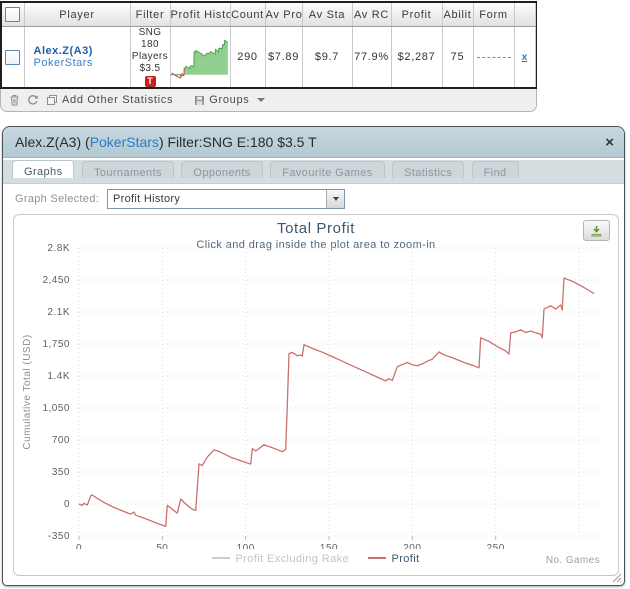 The height and width of the screenshot is (589, 630). What do you see at coordinates (222, 170) in the screenshot?
I see `tab-opponents: Opponents` at bounding box center [222, 170].